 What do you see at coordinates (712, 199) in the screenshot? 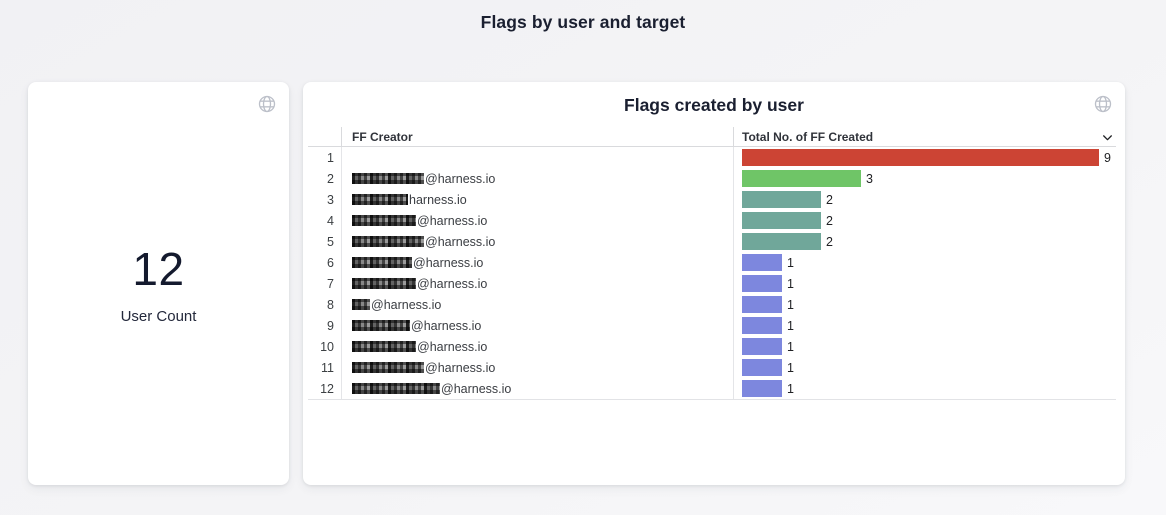
I see `table-row: 3 harness.io 2` at bounding box center [712, 199].